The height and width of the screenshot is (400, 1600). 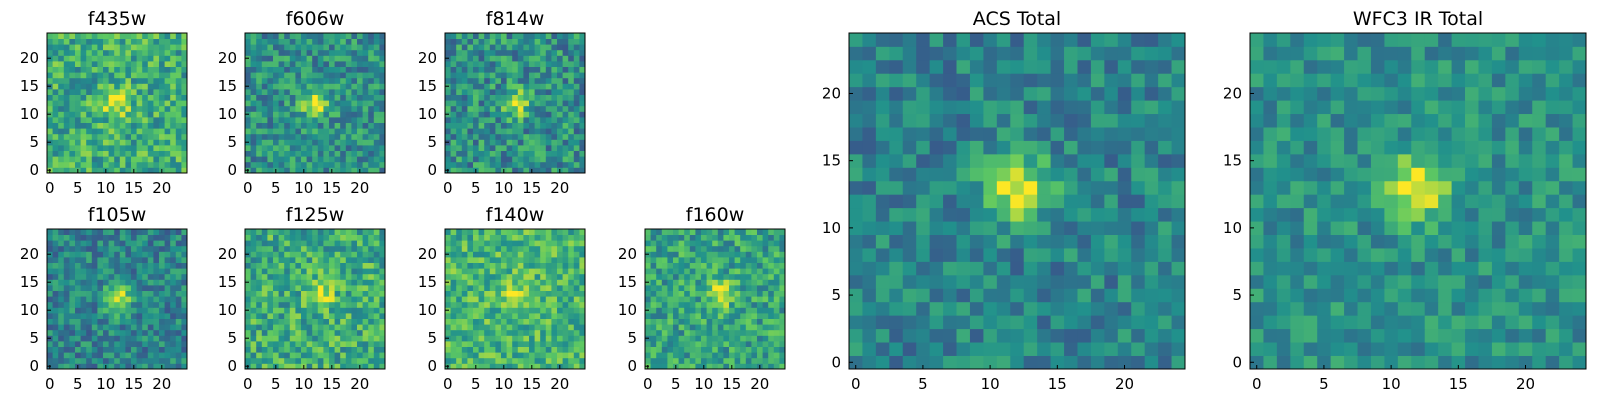 I want to click on x-tick-label: 5, so click(x=276, y=384).